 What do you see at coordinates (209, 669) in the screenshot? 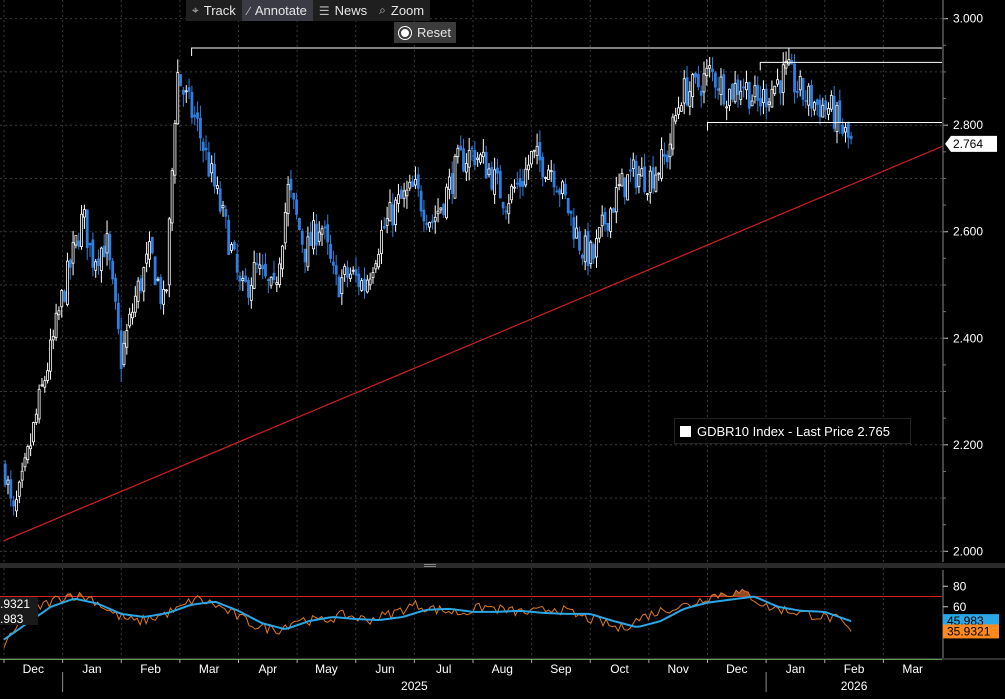
I see `x-axis-label: Mar` at bounding box center [209, 669].